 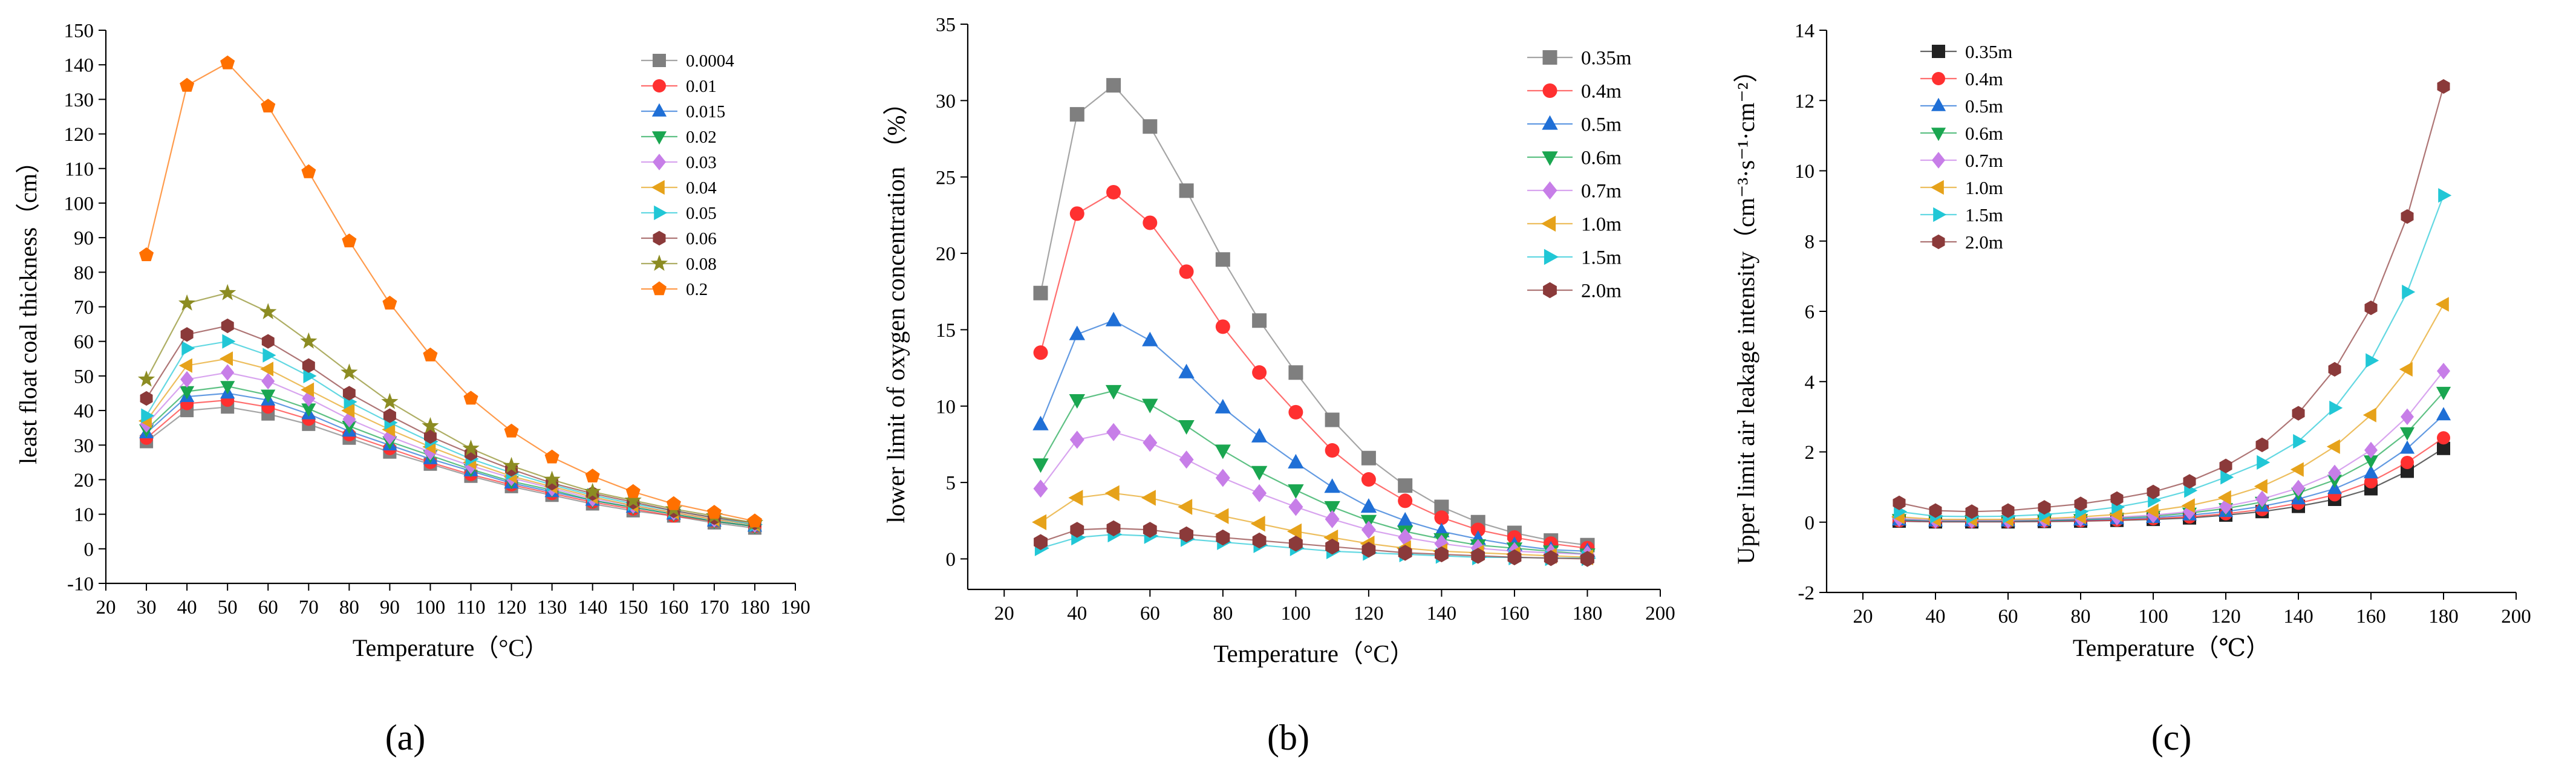 What do you see at coordinates (1810, 242) in the screenshot?
I see `y-tick-label: 8` at bounding box center [1810, 242].